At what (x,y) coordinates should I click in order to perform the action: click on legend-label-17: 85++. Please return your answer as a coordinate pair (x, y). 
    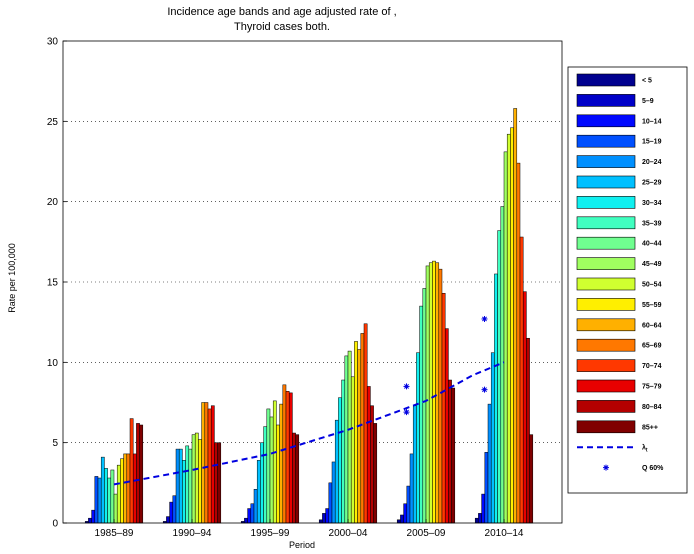
    Looking at the image, I should click on (650, 427).